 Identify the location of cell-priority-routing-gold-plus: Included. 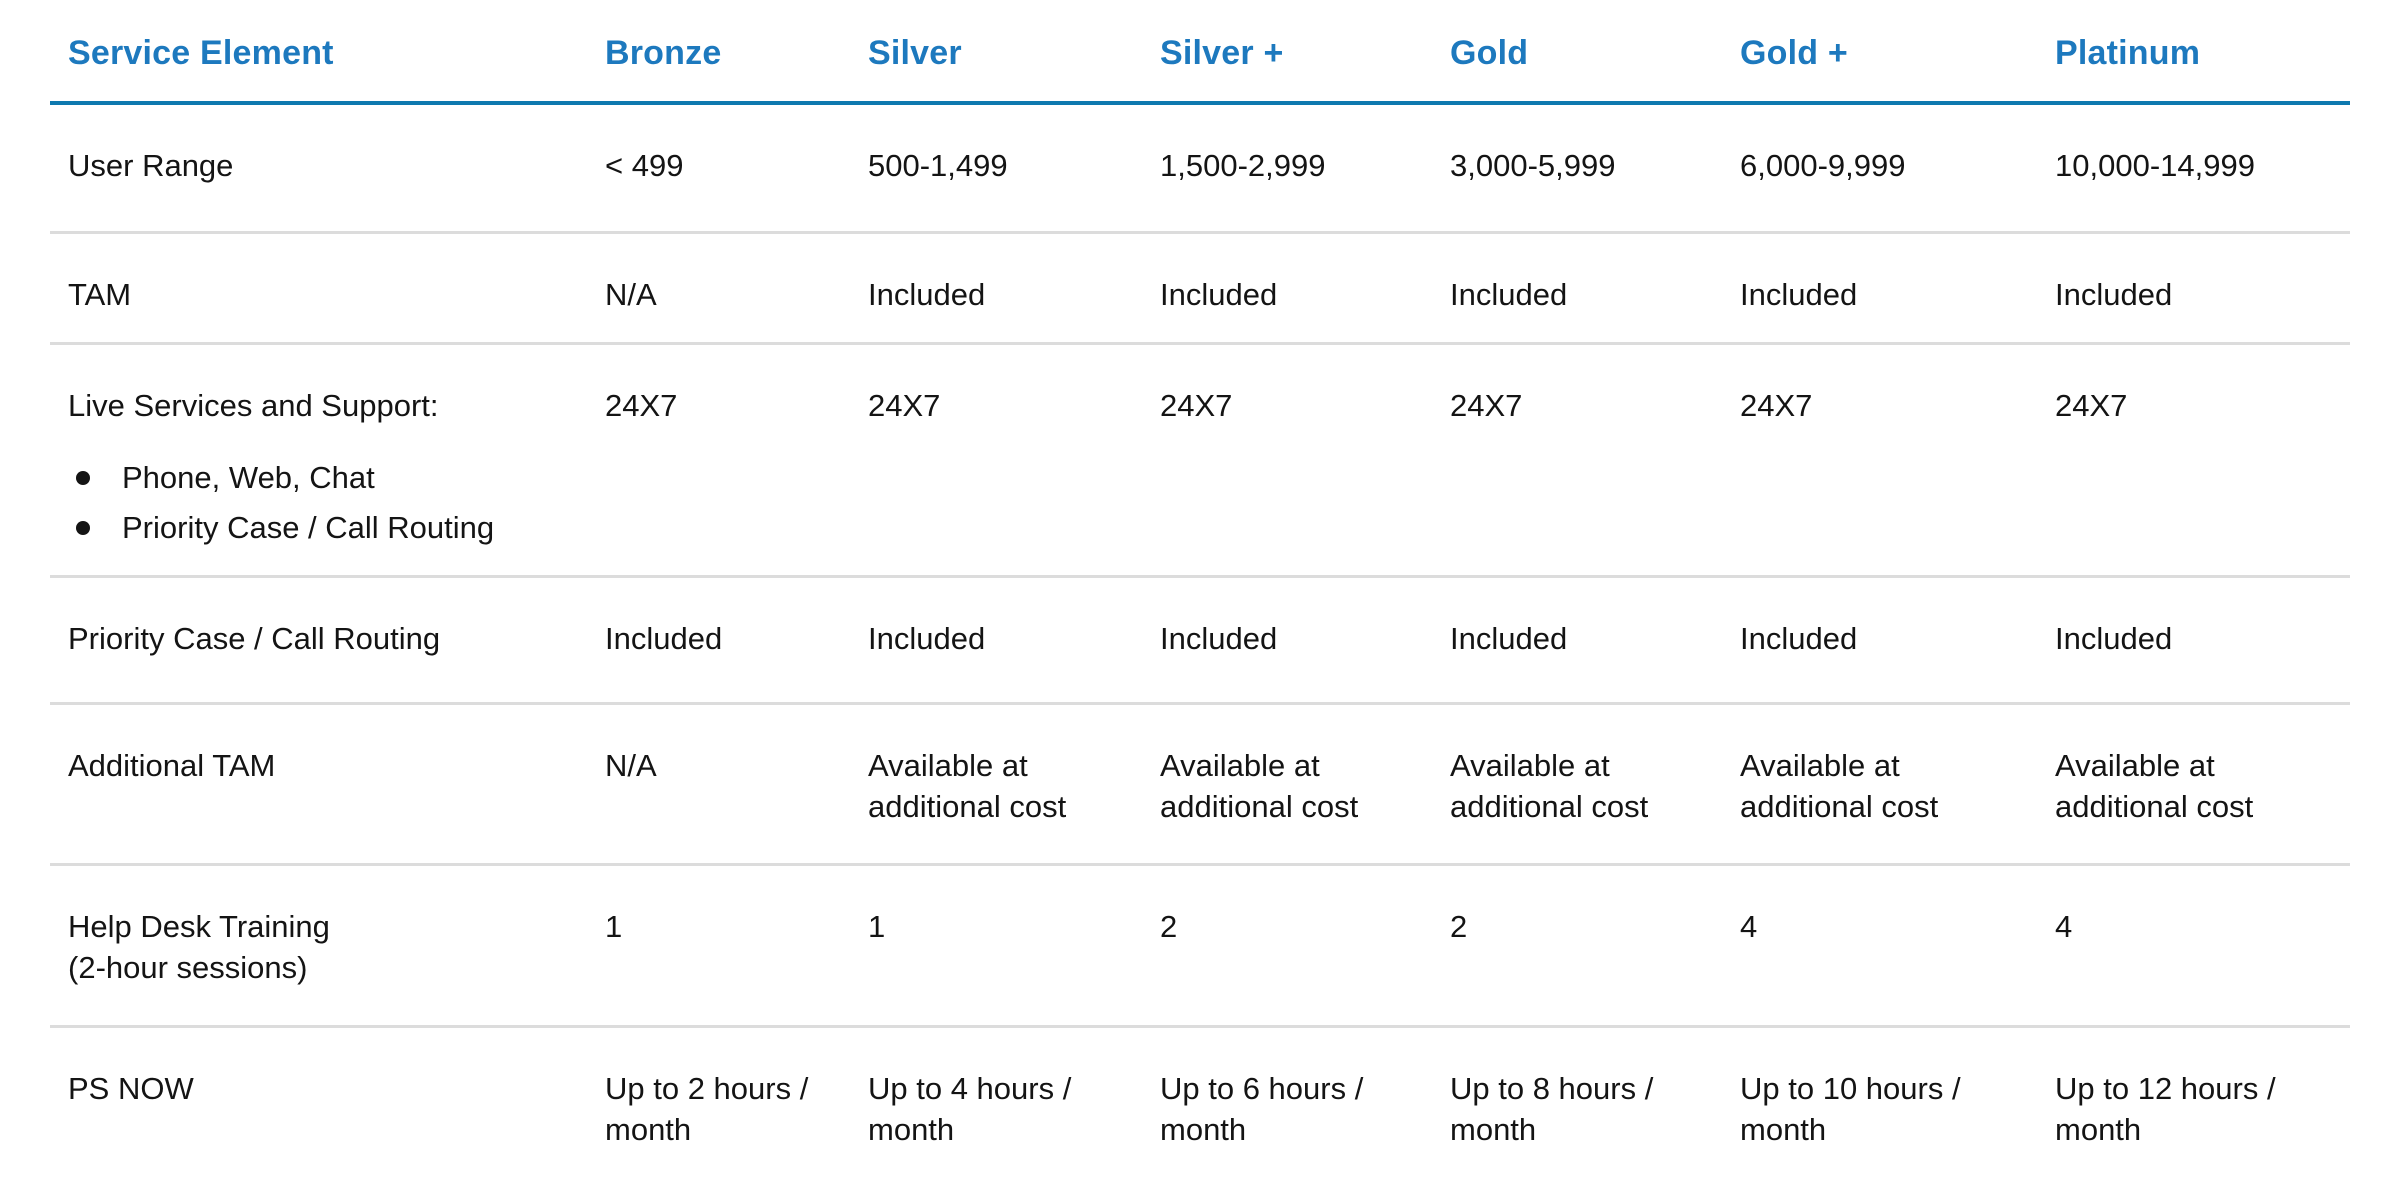
(1799, 638).